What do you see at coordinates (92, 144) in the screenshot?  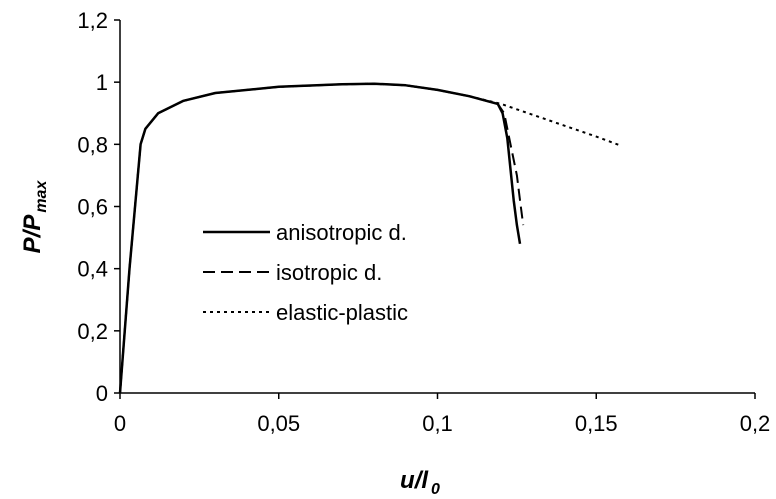 I see `y-tick-label: 0,8` at bounding box center [92, 144].